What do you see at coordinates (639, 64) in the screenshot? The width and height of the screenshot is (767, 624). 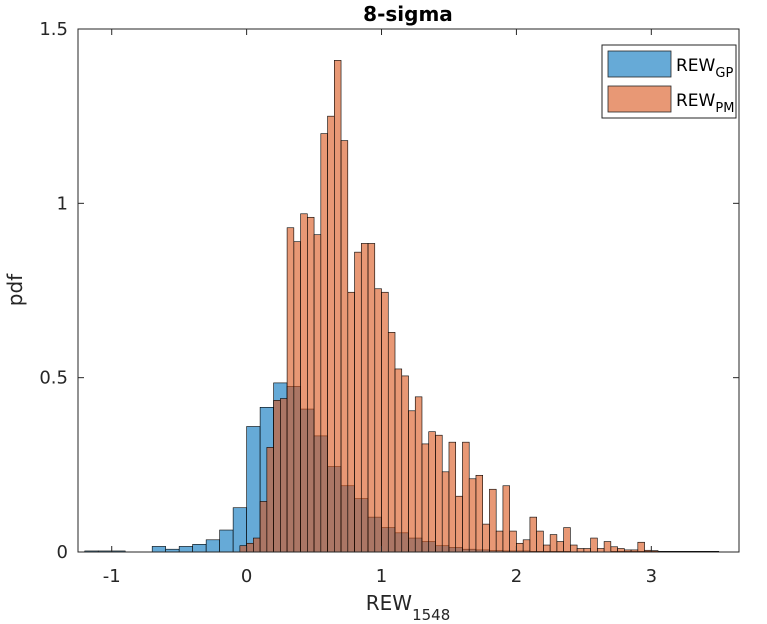 I see `legend-swatch-gp` at bounding box center [639, 64].